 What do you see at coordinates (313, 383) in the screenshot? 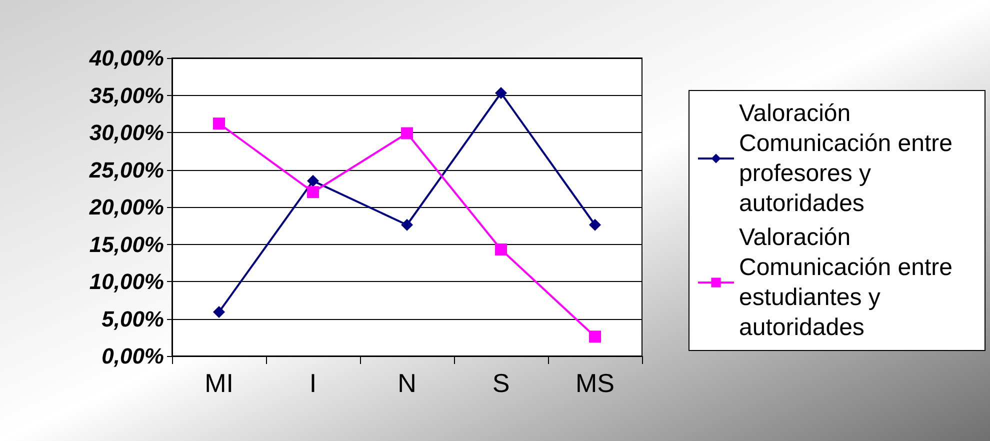
I see `x-tick-label: I` at bounding box center [313, 383].